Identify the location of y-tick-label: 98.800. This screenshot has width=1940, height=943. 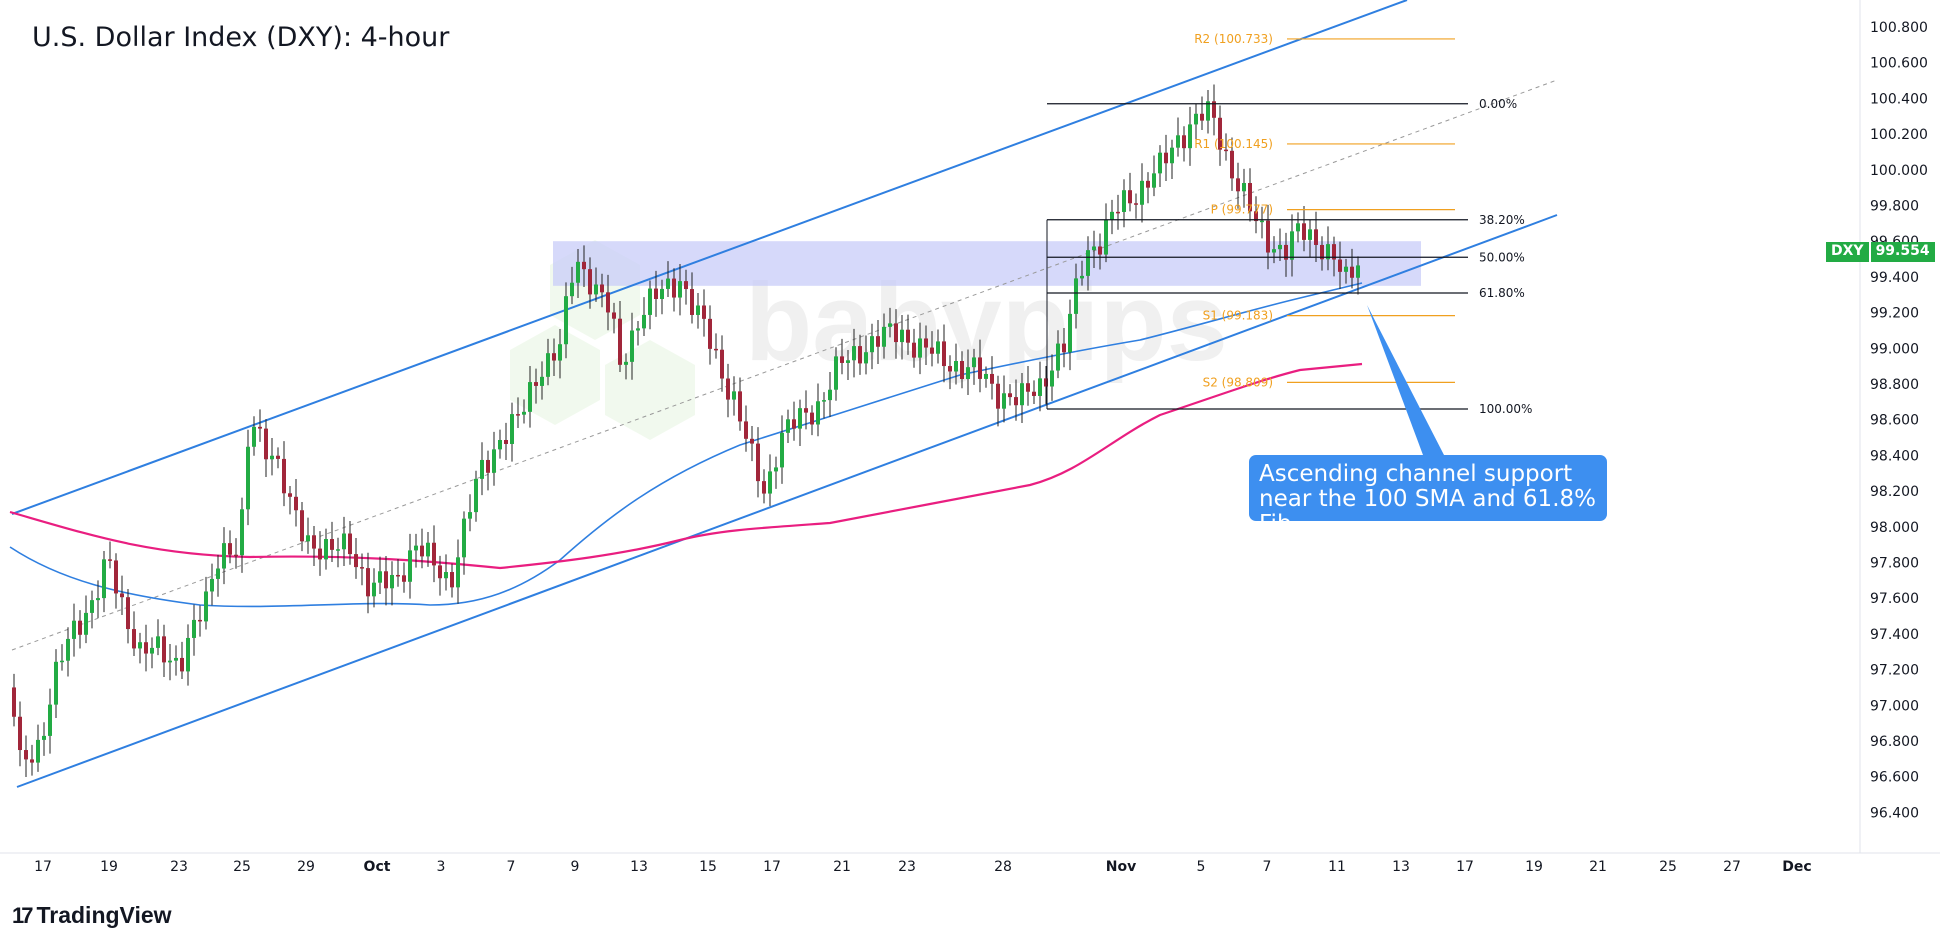
(1894, 385).